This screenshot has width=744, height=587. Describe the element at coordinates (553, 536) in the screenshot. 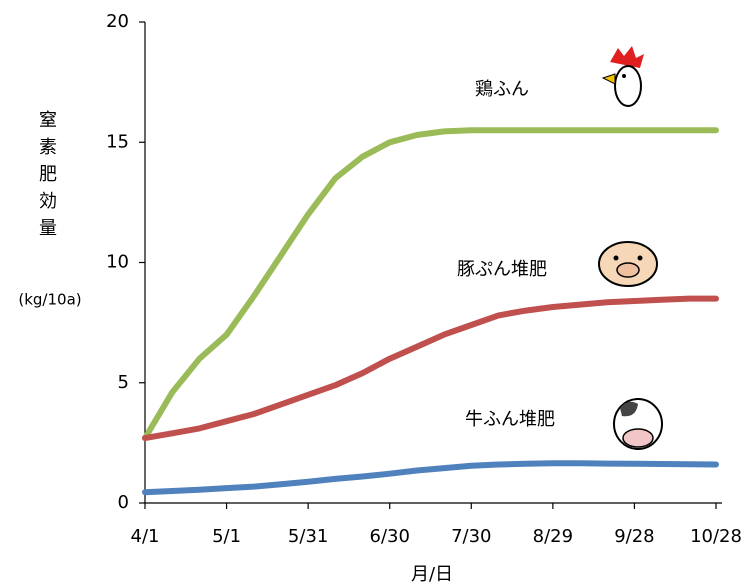

I see `x-tick-label: 8/29` at that location.